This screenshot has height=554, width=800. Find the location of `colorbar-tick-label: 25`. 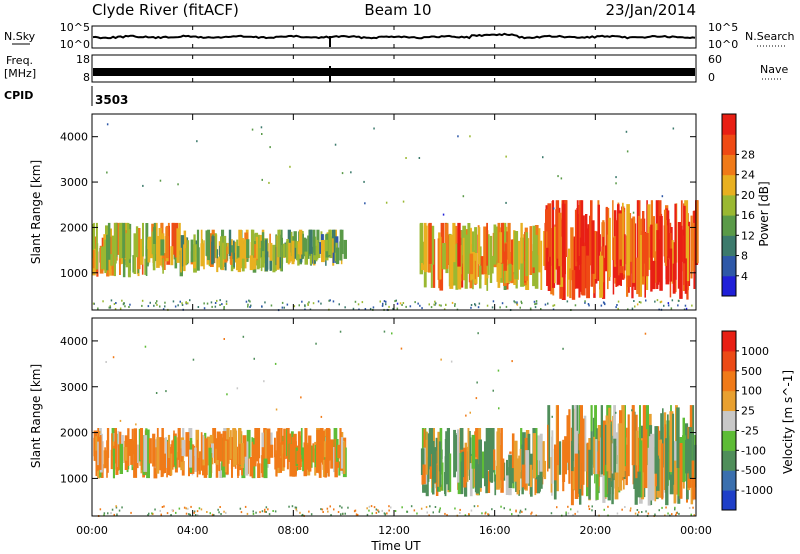

colorbar-tick-label: 25 is located at coordinates (748, 411).